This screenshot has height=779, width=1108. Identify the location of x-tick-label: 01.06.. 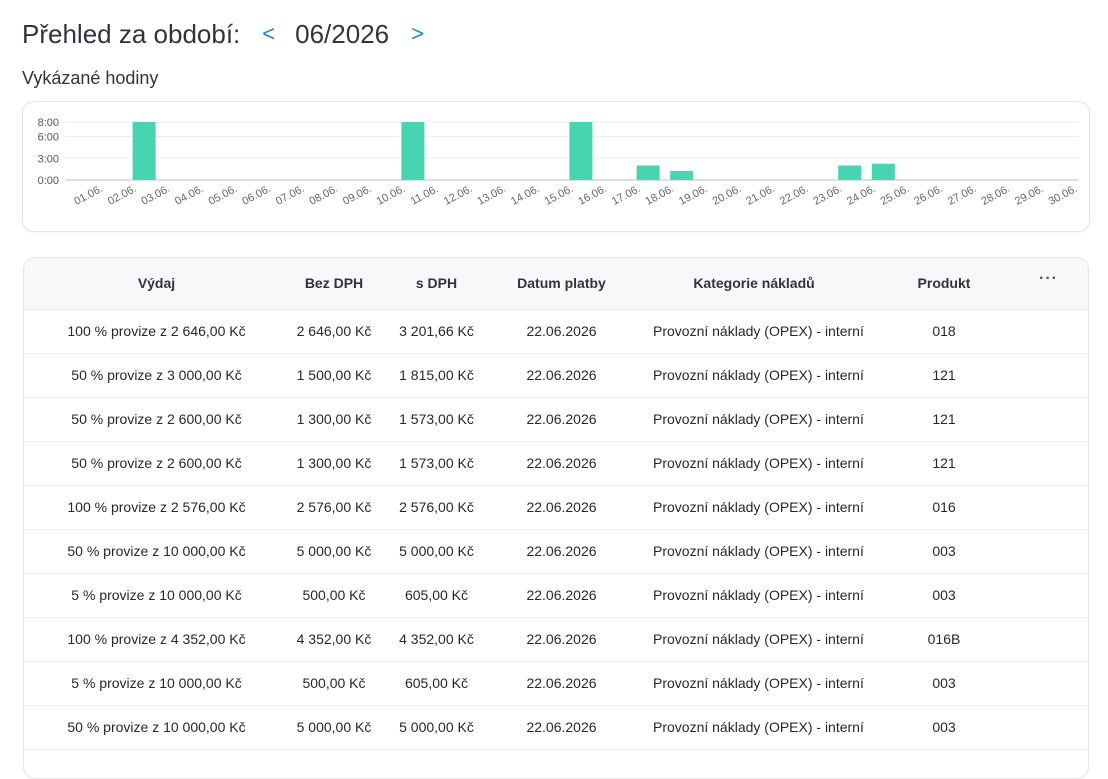
(88, 195).